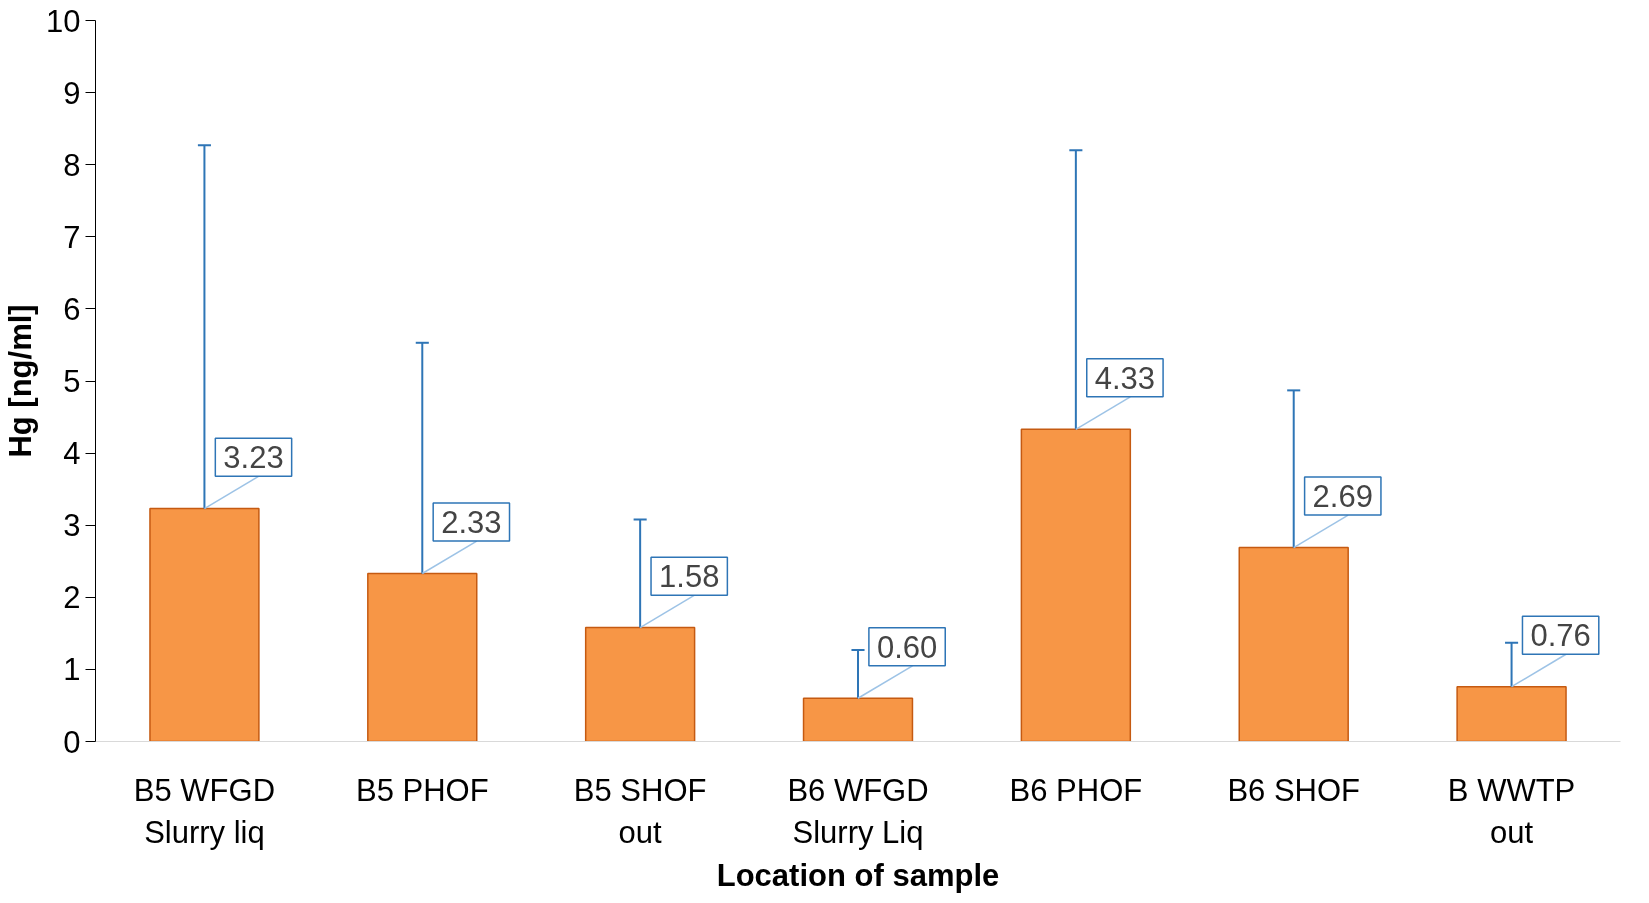 This screenshot has width=1649, height=903. What do you see at coordinates (72, 670) in the screenshot?
I see `y-tick-label: 1` at bounding box center [72, 670].